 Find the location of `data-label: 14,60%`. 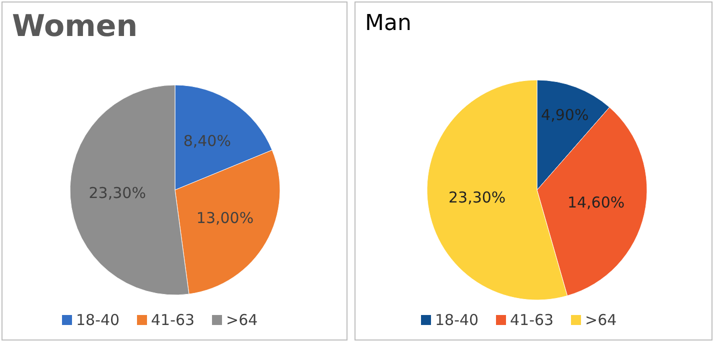

data-label: 14,60% is located at coordinates (596, 202).